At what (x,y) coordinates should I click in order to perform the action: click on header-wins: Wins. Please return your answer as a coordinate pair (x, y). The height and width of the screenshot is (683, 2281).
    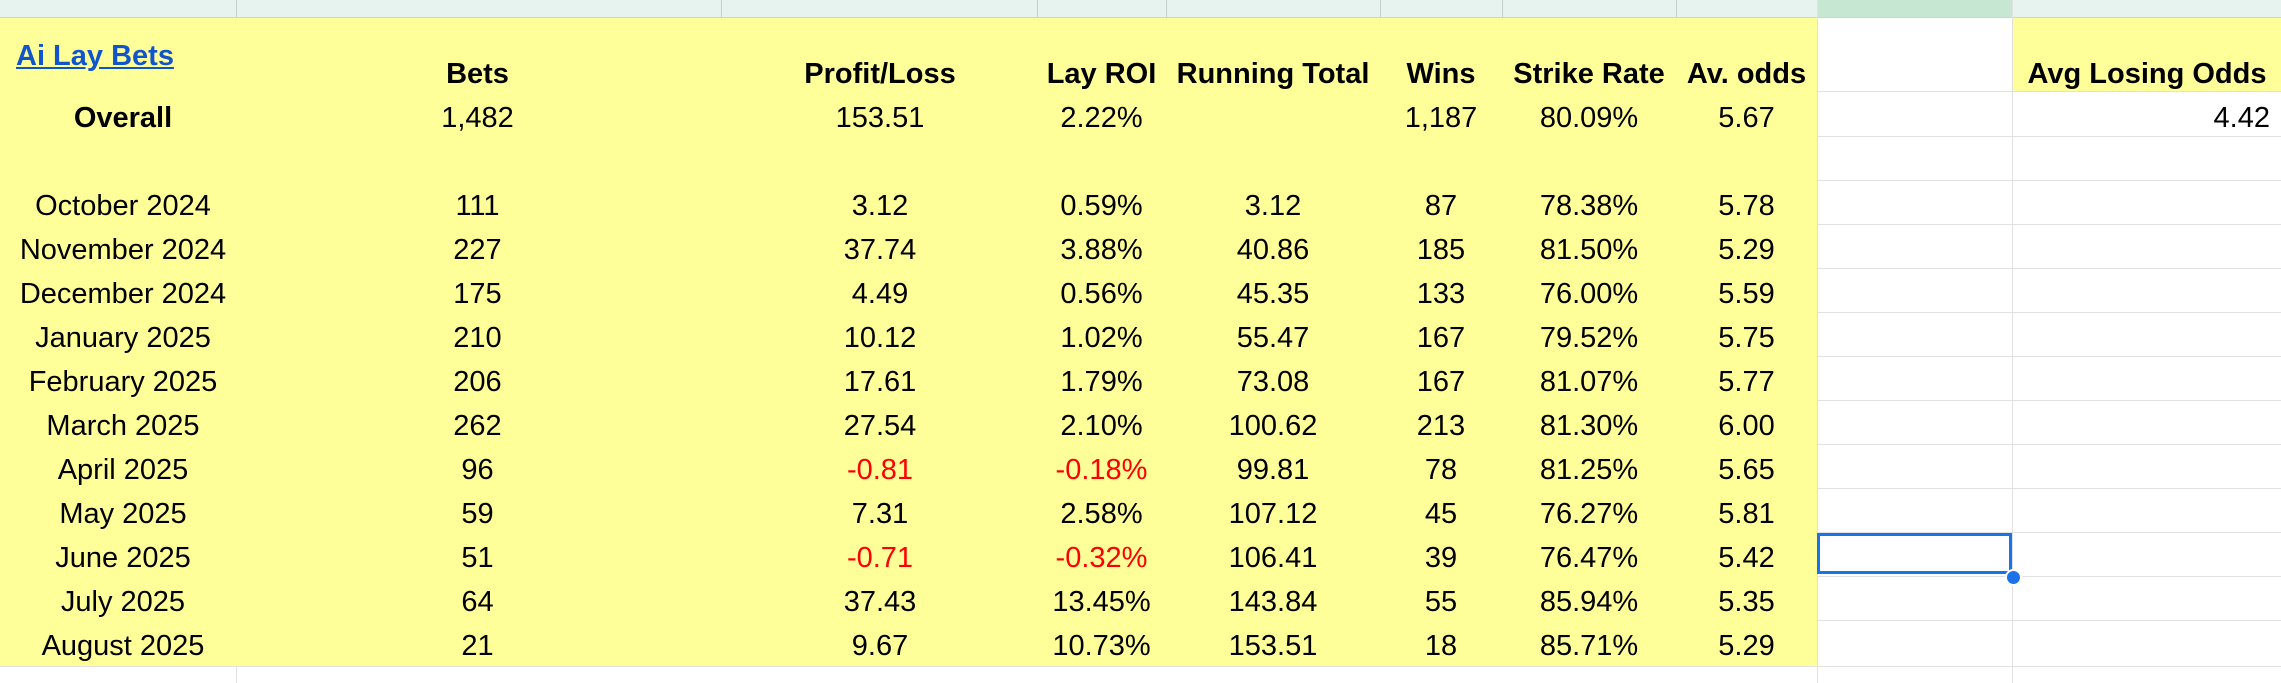
    Looking at the image, I should click on (1441, 74).